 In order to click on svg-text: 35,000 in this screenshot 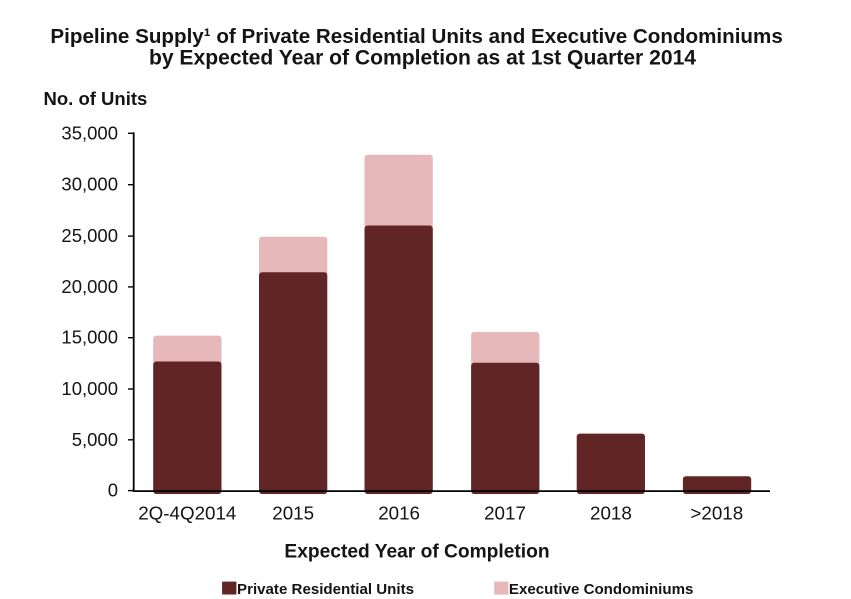, I will do `click(89, 132)`.